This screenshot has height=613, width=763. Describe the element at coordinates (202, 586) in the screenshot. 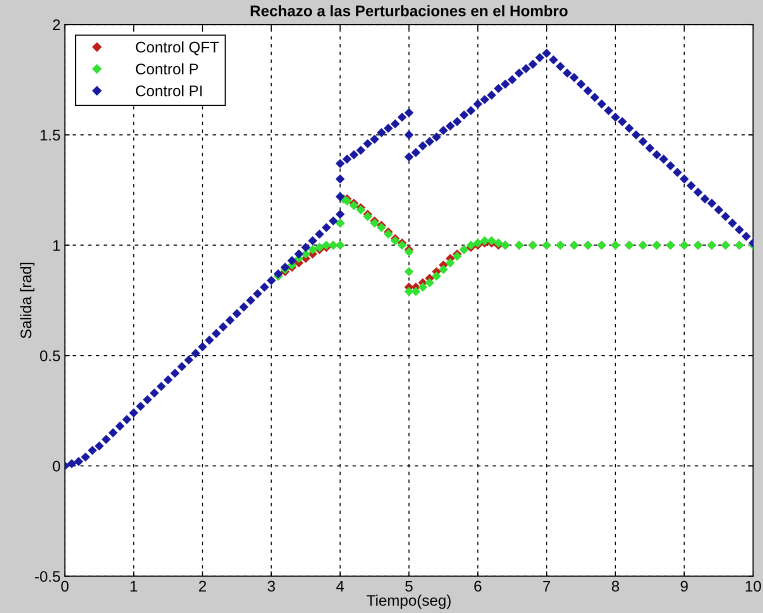

I see `x-tick-label: 2` at that location.